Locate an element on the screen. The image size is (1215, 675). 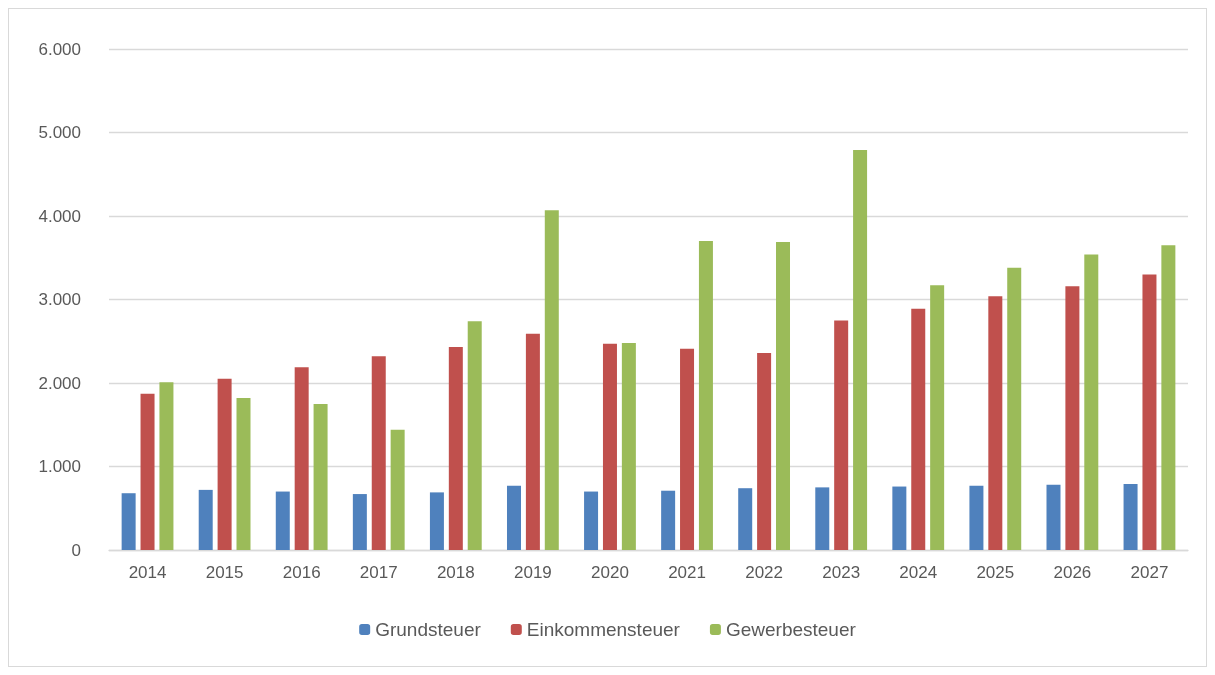
x-tick-label: 2020 is located at coordinates (610, 572).